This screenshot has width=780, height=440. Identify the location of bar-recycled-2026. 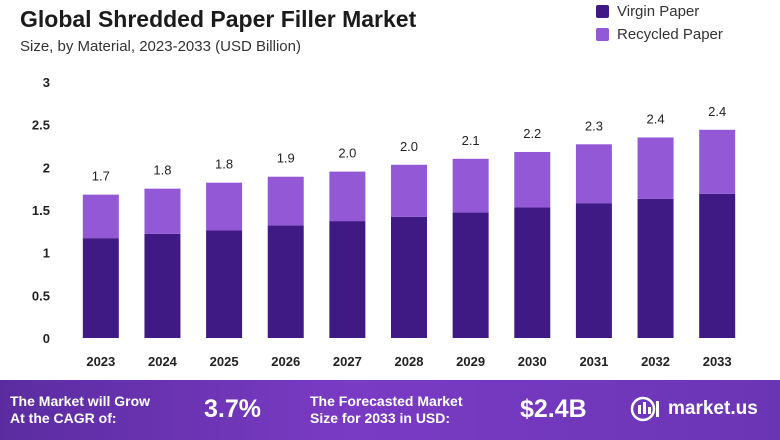
(285, 201).